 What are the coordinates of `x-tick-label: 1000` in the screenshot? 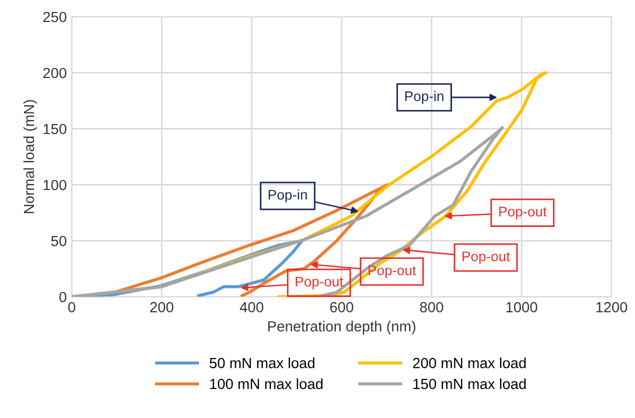 It's located at (522, 307).